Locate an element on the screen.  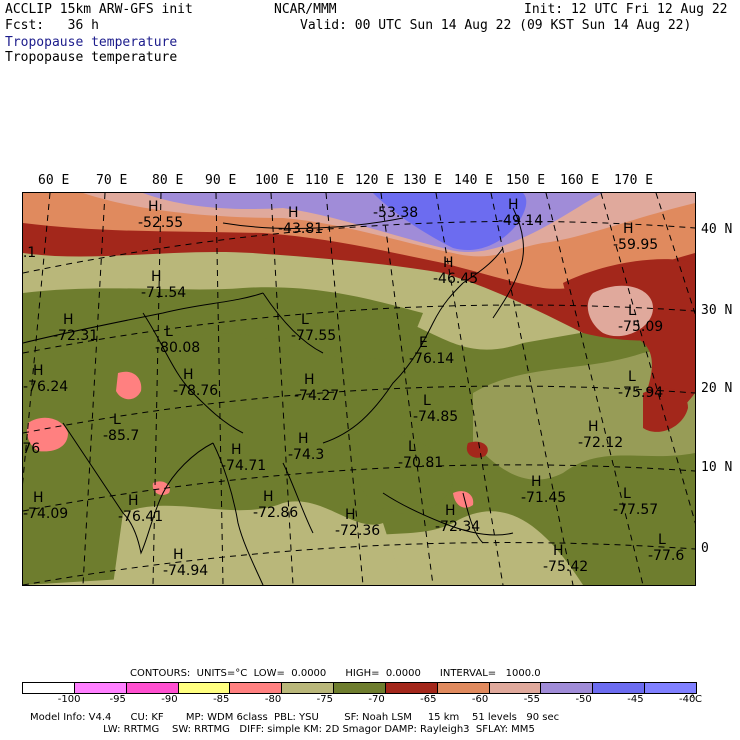
longitude-label: 60 E is located at coordinates (54, 180).